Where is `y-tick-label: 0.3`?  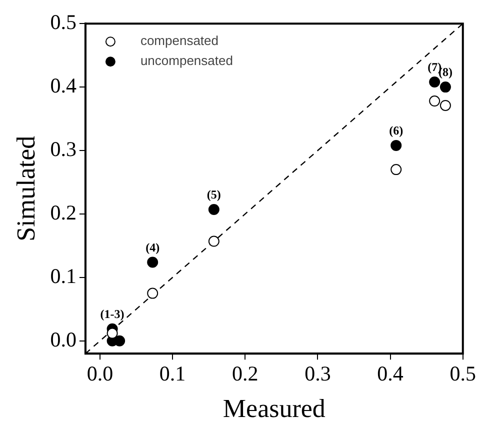
y-tick-label: 0.3 is located at coordinates (63, 149).